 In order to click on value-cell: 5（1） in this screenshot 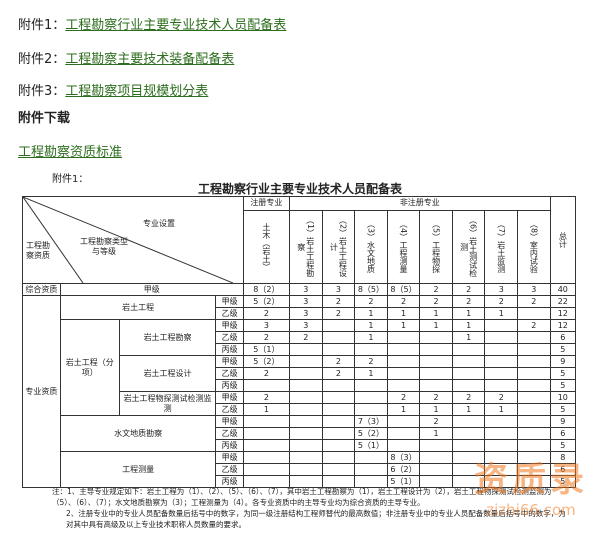, I will do `click(266, 349)`.